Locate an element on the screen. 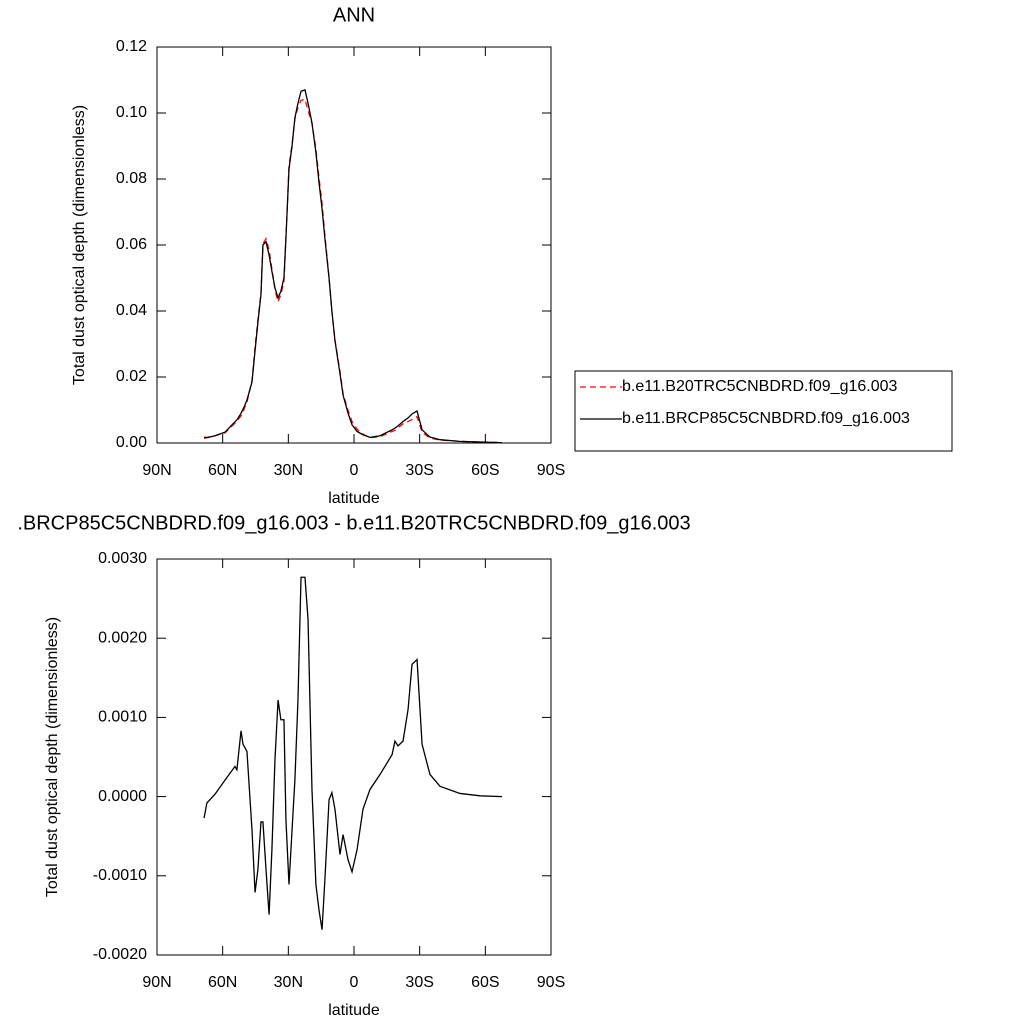 This screenshot has height=1024, width=1024. y-tick-label: 0.06 is located at coordinates (131, 244).